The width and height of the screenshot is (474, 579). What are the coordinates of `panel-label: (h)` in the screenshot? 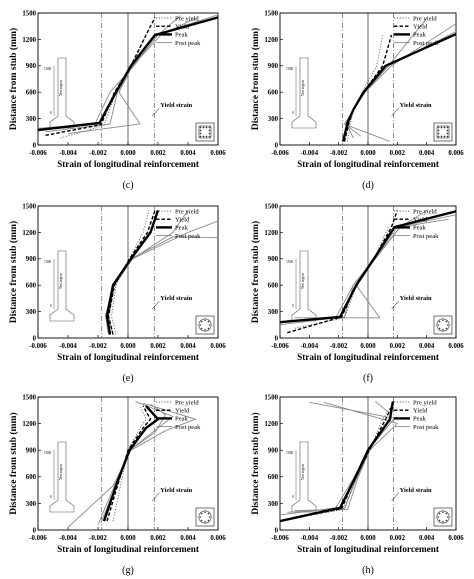 It's located at (368, 570).